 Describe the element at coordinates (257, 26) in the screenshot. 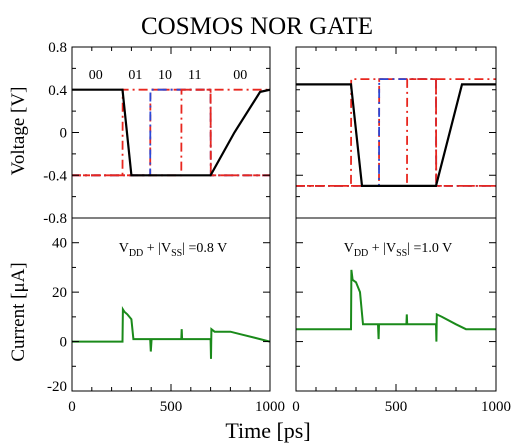

I see `chart-title: COSMOS NOR GATE` at that location.